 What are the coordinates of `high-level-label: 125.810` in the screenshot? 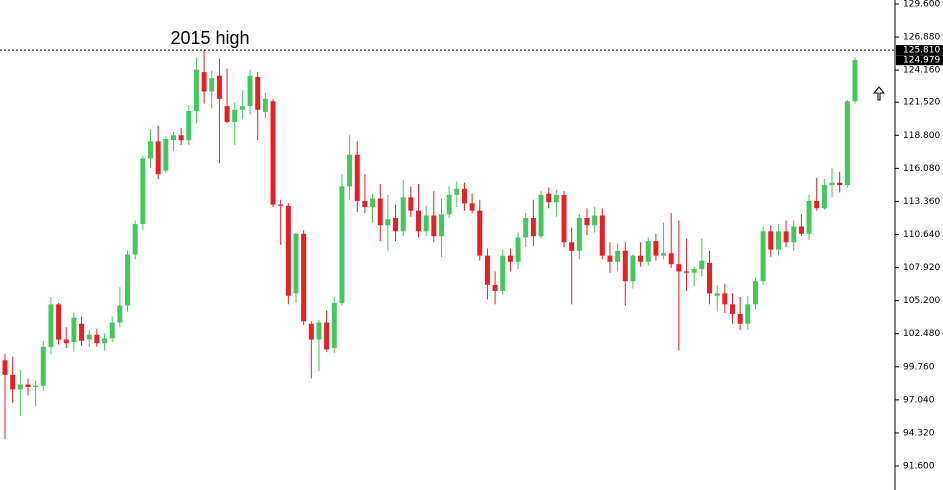 It's located at (921, 51).